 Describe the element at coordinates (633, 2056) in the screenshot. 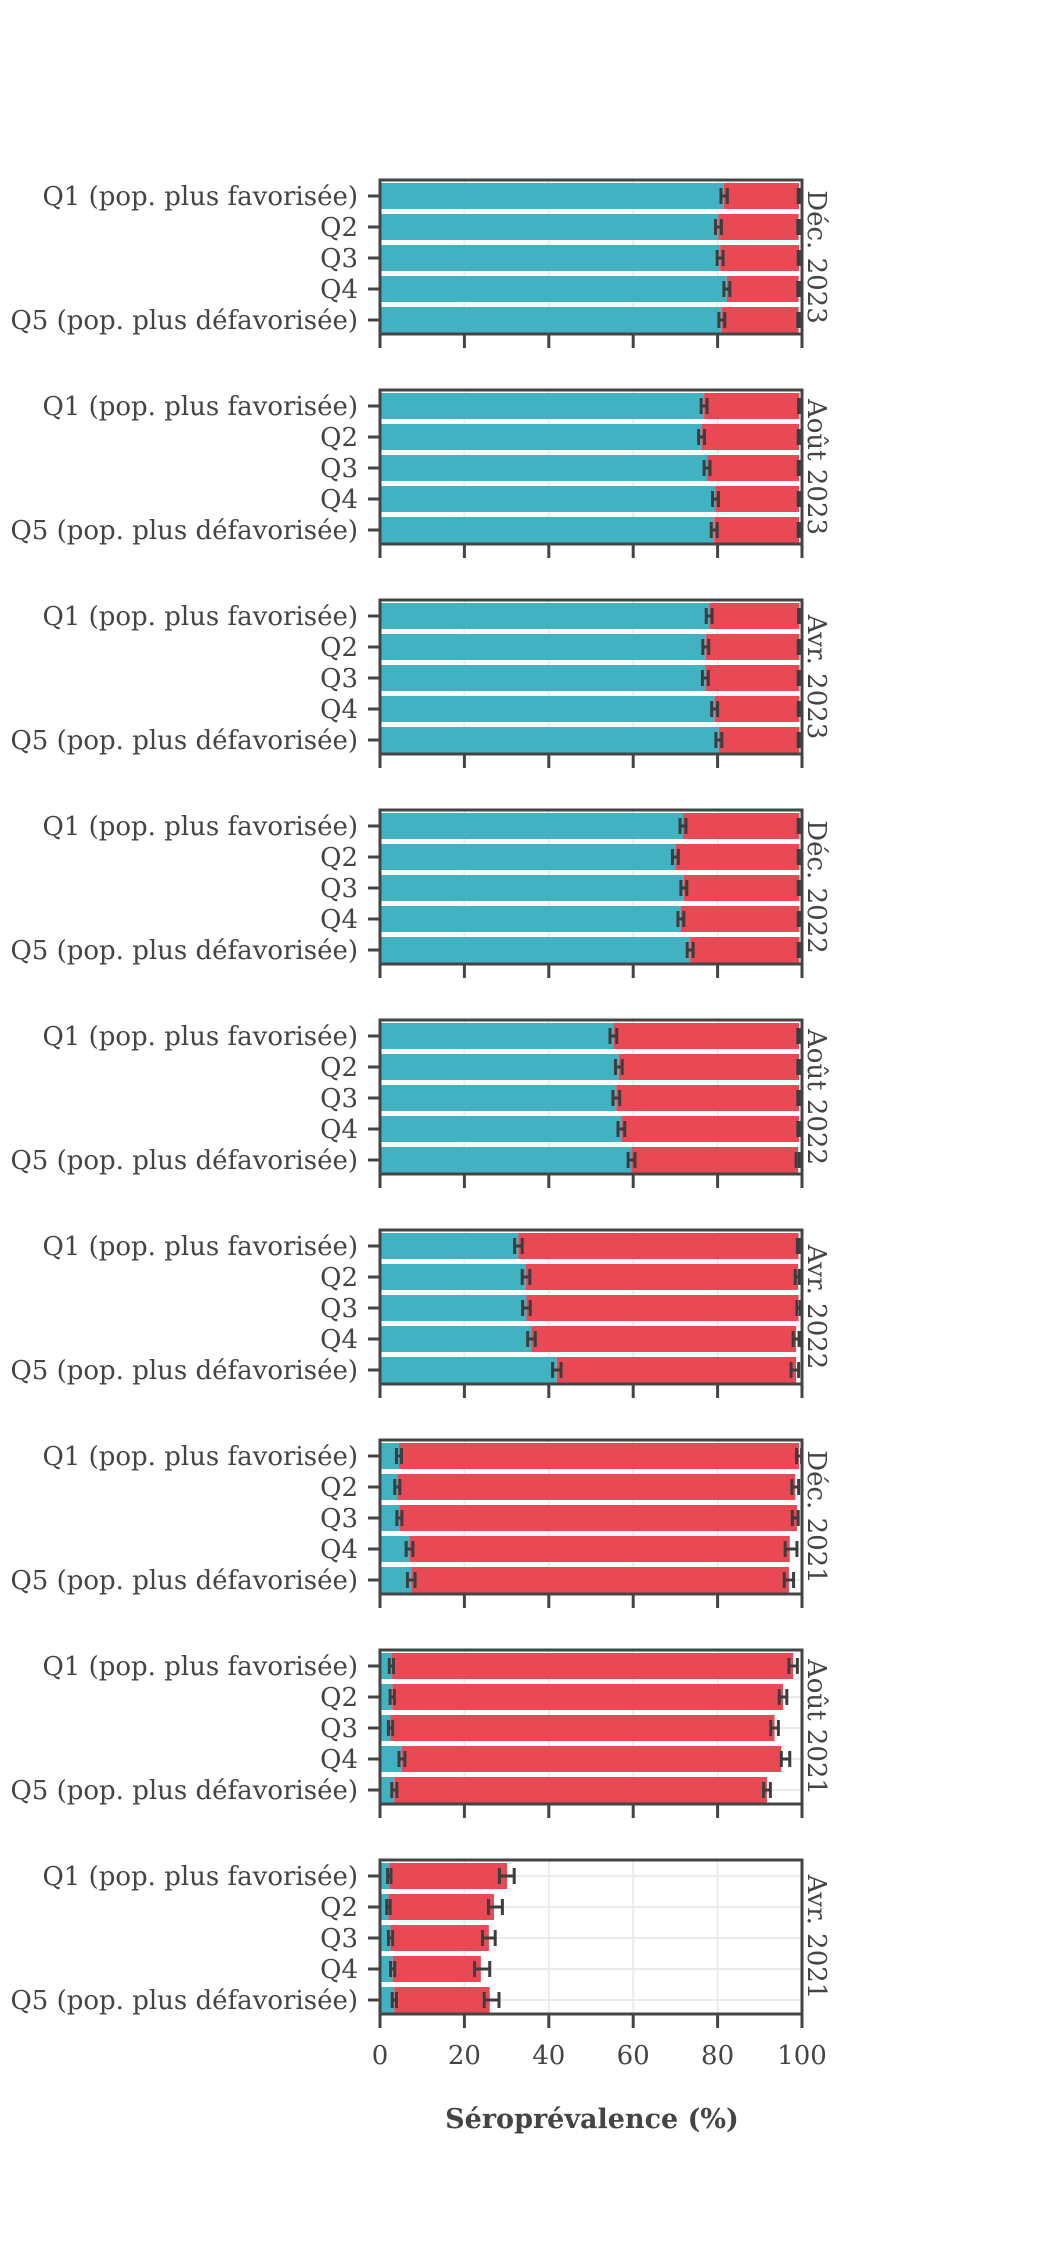

I see `x-tick-label: 60` at that location.